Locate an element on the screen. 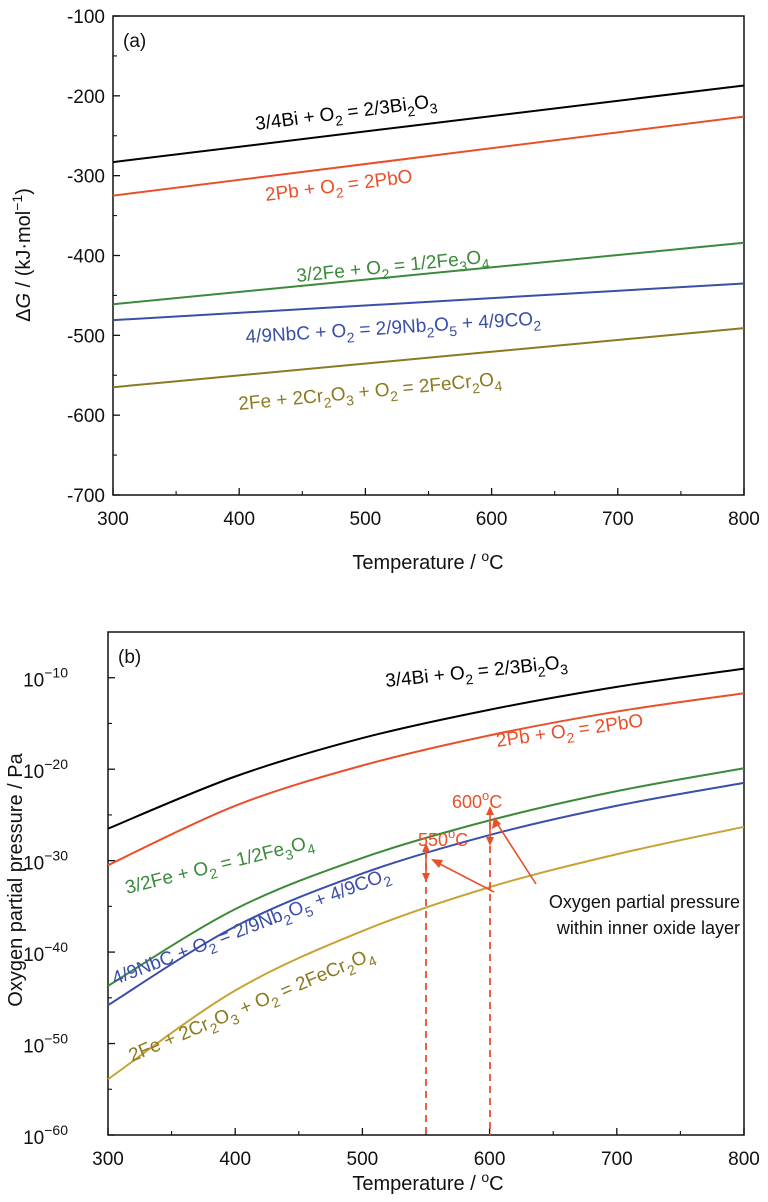  series-line-b-2pb-o2-2pbo is located at coordinates (426, 779).